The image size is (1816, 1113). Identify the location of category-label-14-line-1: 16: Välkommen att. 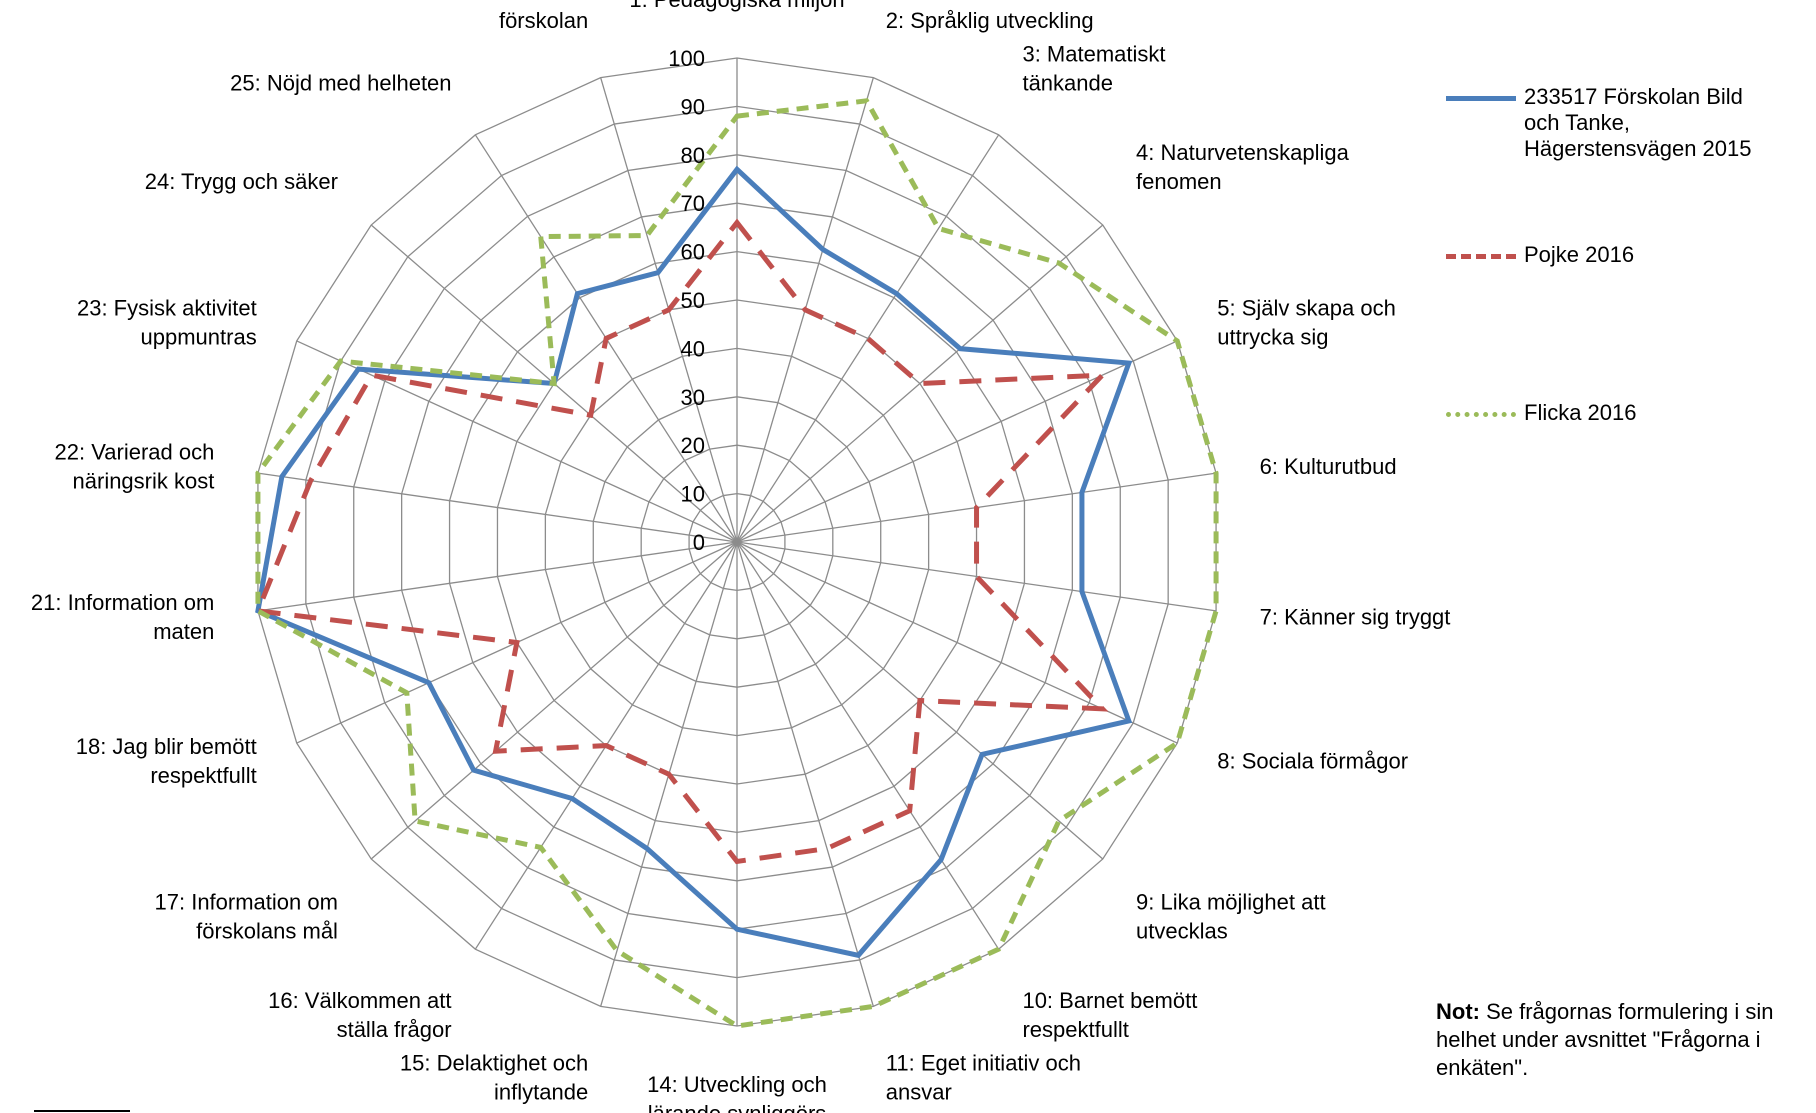
(359, 1000).